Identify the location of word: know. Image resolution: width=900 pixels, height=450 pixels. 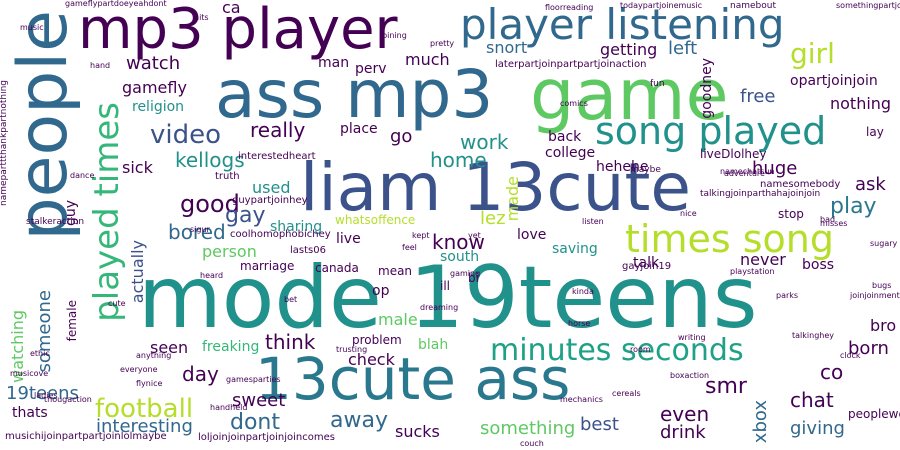
(458, 242).